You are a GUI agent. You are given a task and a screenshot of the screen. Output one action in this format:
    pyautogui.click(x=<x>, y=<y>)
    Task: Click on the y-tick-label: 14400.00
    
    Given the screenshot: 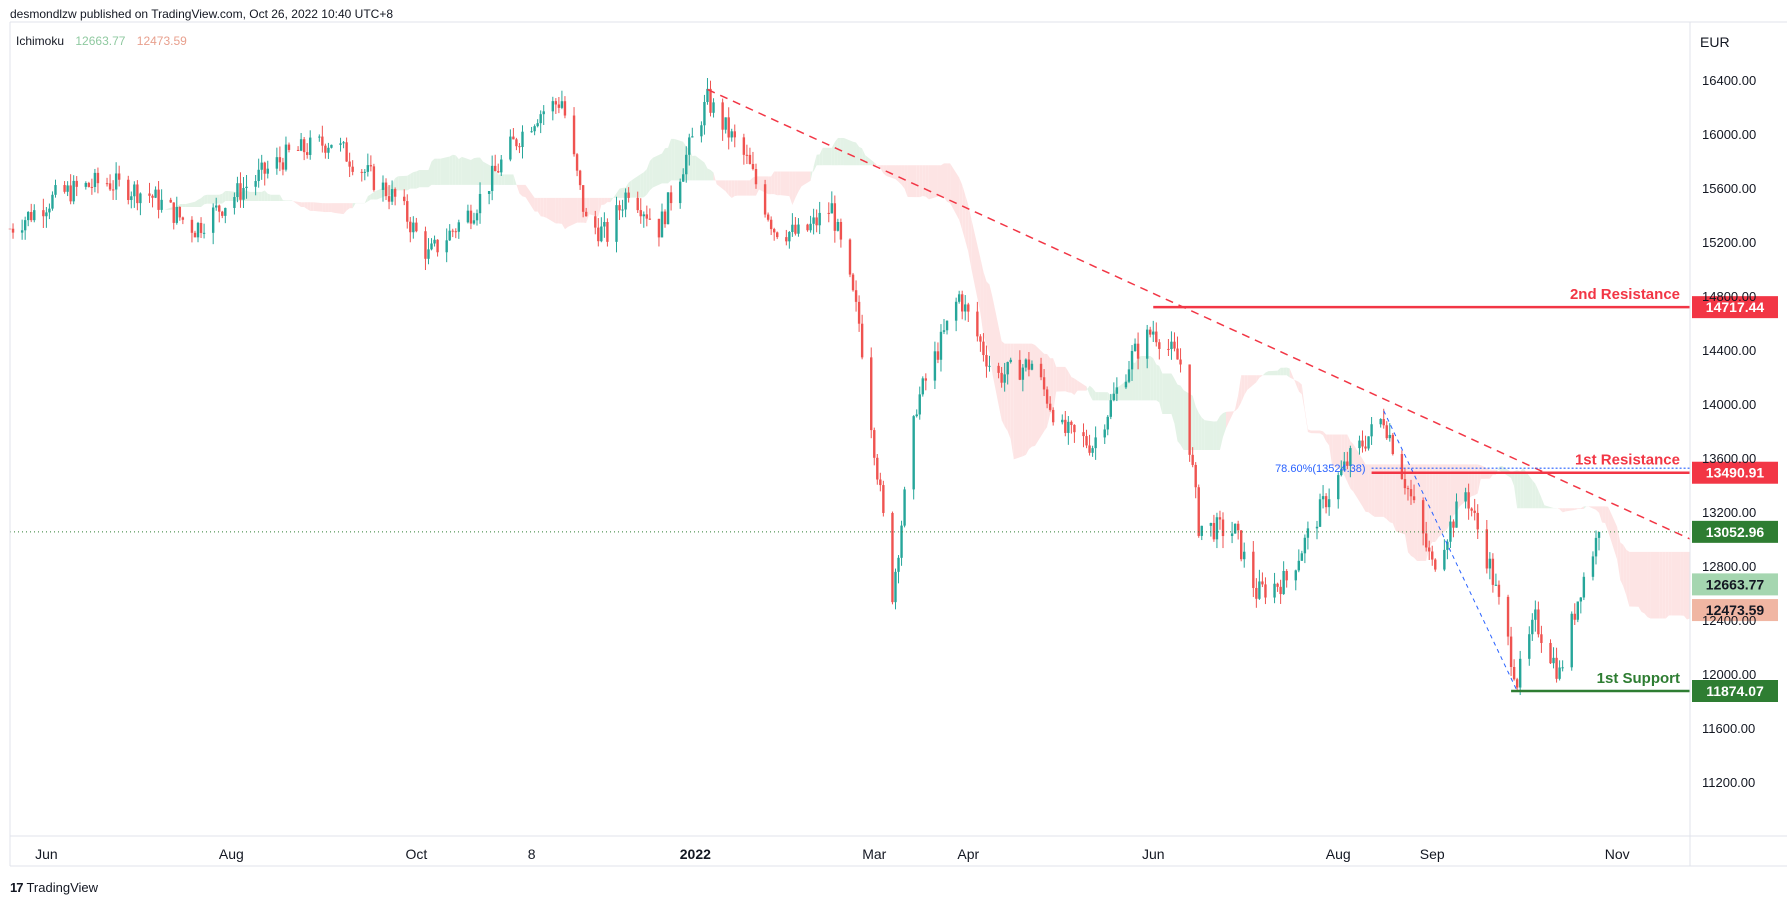 What is the action you would take?
    pyautogui.click(x=1729, y=350)
    